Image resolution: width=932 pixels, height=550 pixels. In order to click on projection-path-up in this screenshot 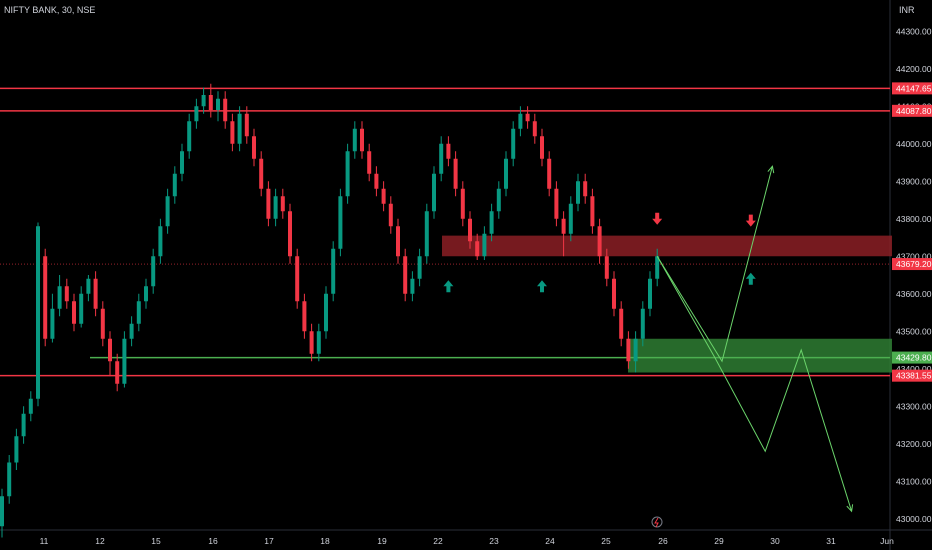, I will do `click(714, 264)`.